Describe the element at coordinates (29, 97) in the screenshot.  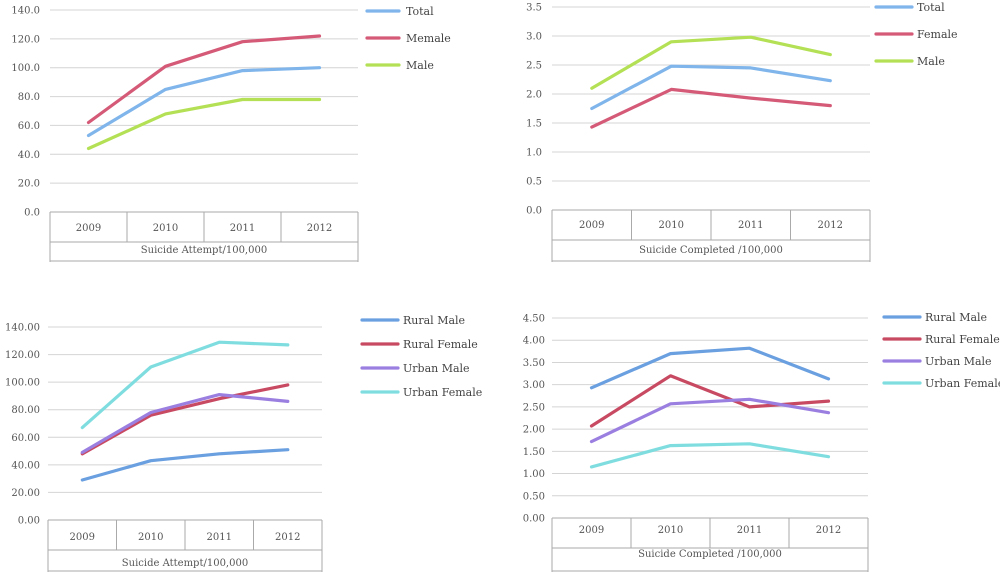
I see `y-tick-label: 80.0` at that location.